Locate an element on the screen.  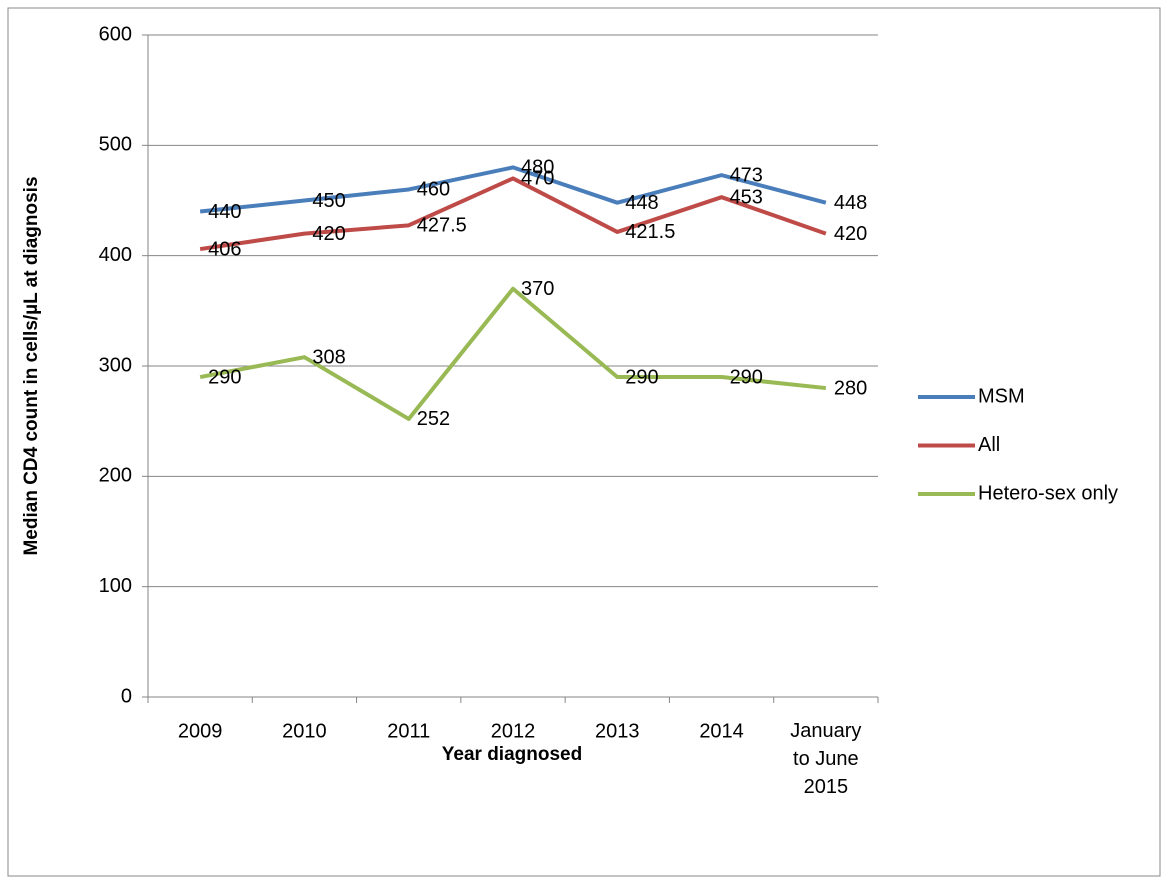
y-tick-label: 400 is located at coordinates (115, 255).